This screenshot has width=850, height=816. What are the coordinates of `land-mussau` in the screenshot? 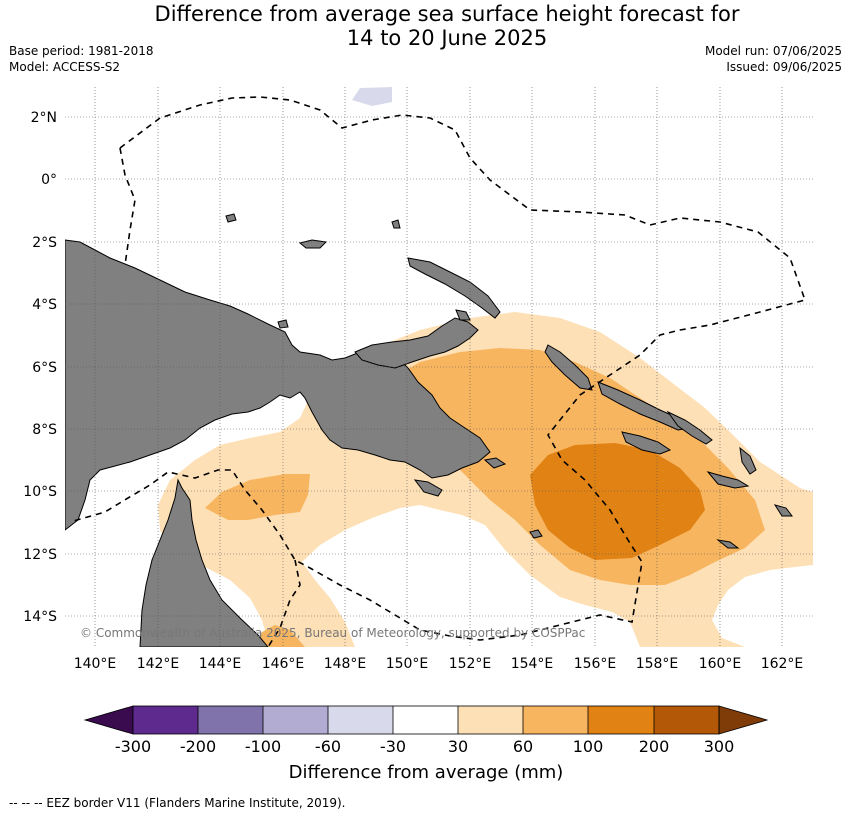 It's located at (231, 218).